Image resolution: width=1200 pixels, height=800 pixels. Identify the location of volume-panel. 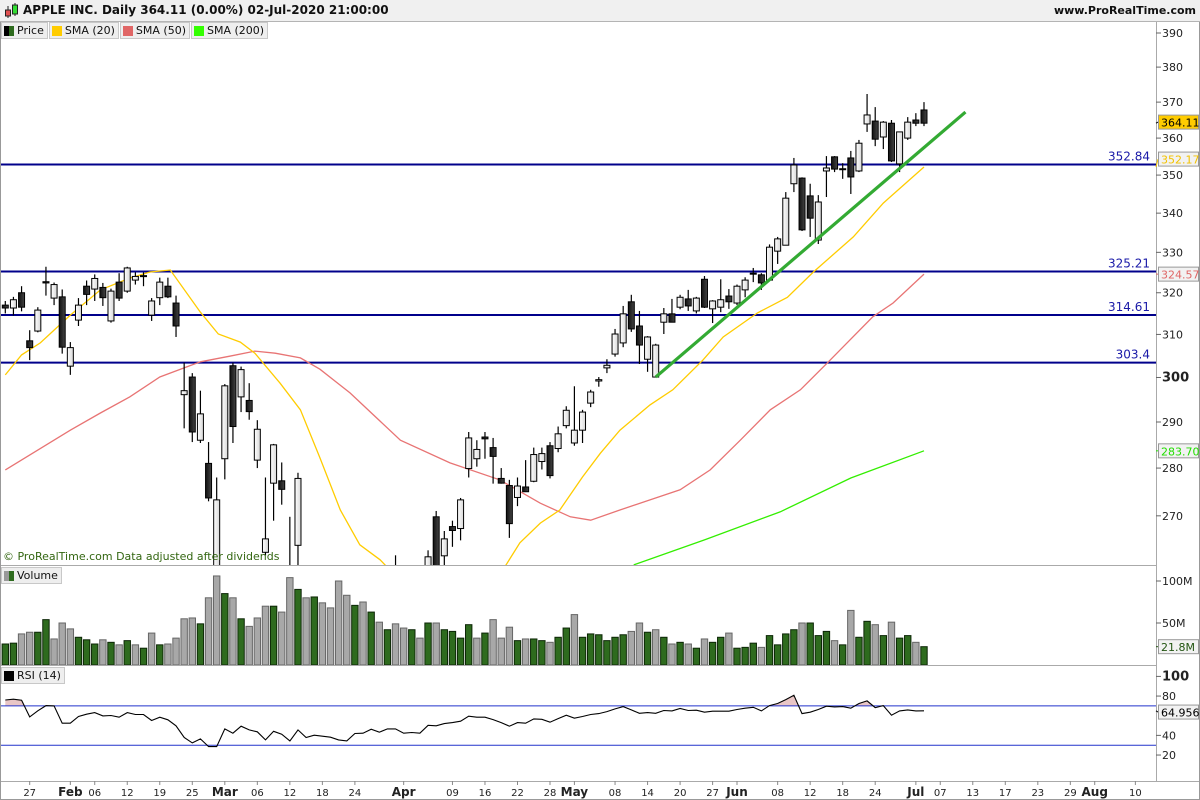
(464, 620).